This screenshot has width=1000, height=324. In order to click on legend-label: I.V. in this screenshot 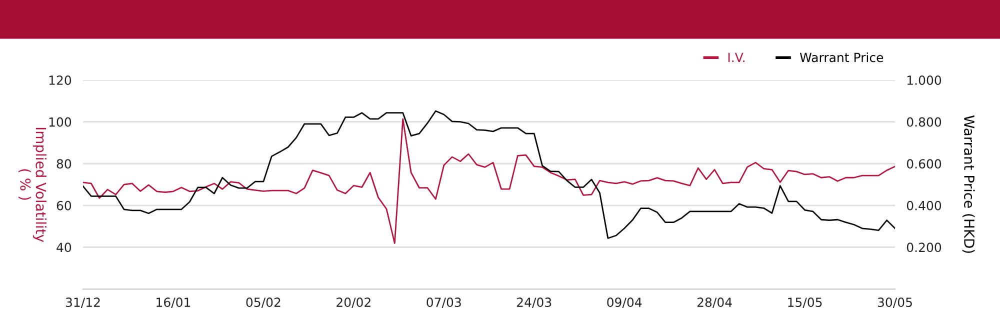, I will do `click(736, 57)`.